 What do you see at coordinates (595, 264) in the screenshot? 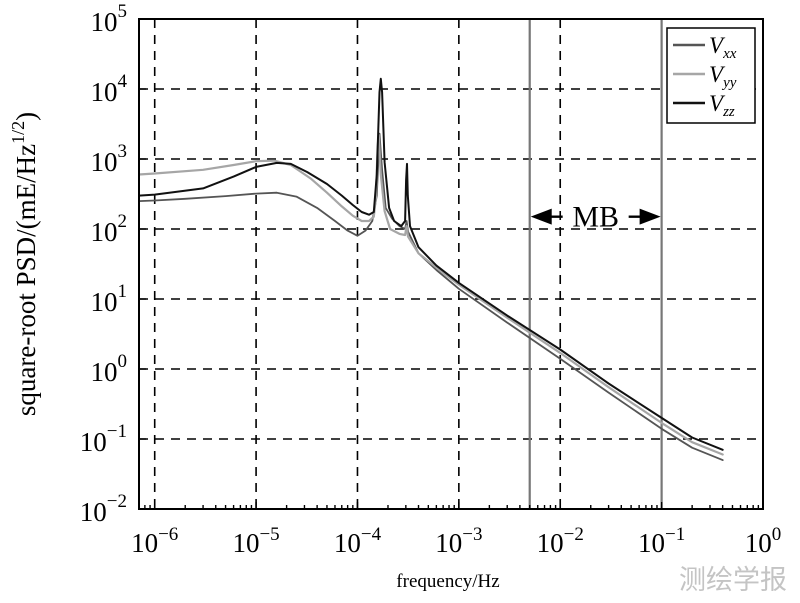
I see `mb-band: MB` at bounding box center [595, 264].